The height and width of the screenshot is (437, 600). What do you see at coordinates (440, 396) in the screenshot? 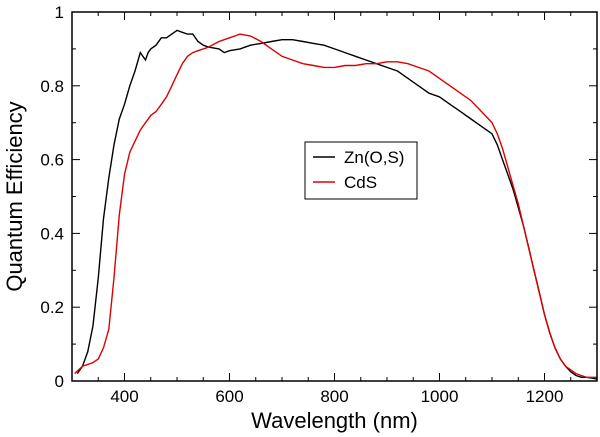
I see `x-tick-label: 1000` at bounding box center [440, 396].